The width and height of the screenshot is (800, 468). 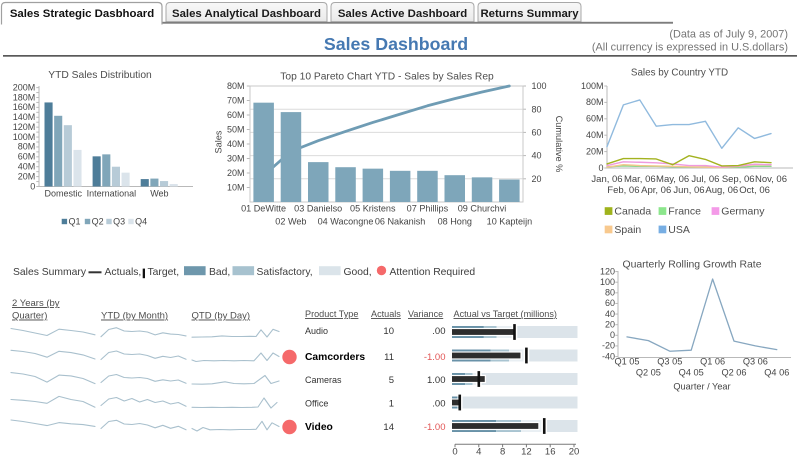 I want to click on svg-text: Q2 06, so click(x=733, y=373).